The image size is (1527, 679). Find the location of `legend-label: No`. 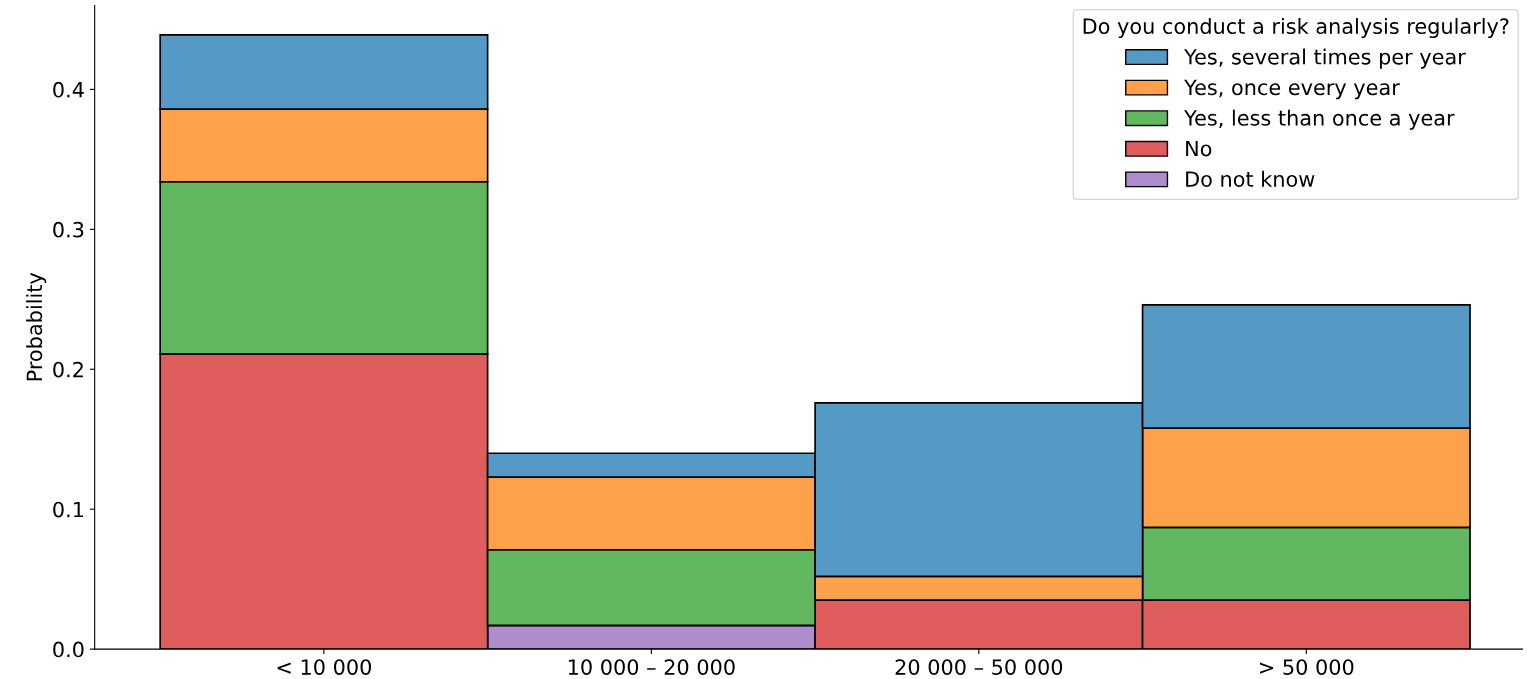

legend-label: No is located at coordinates (1199, 148).